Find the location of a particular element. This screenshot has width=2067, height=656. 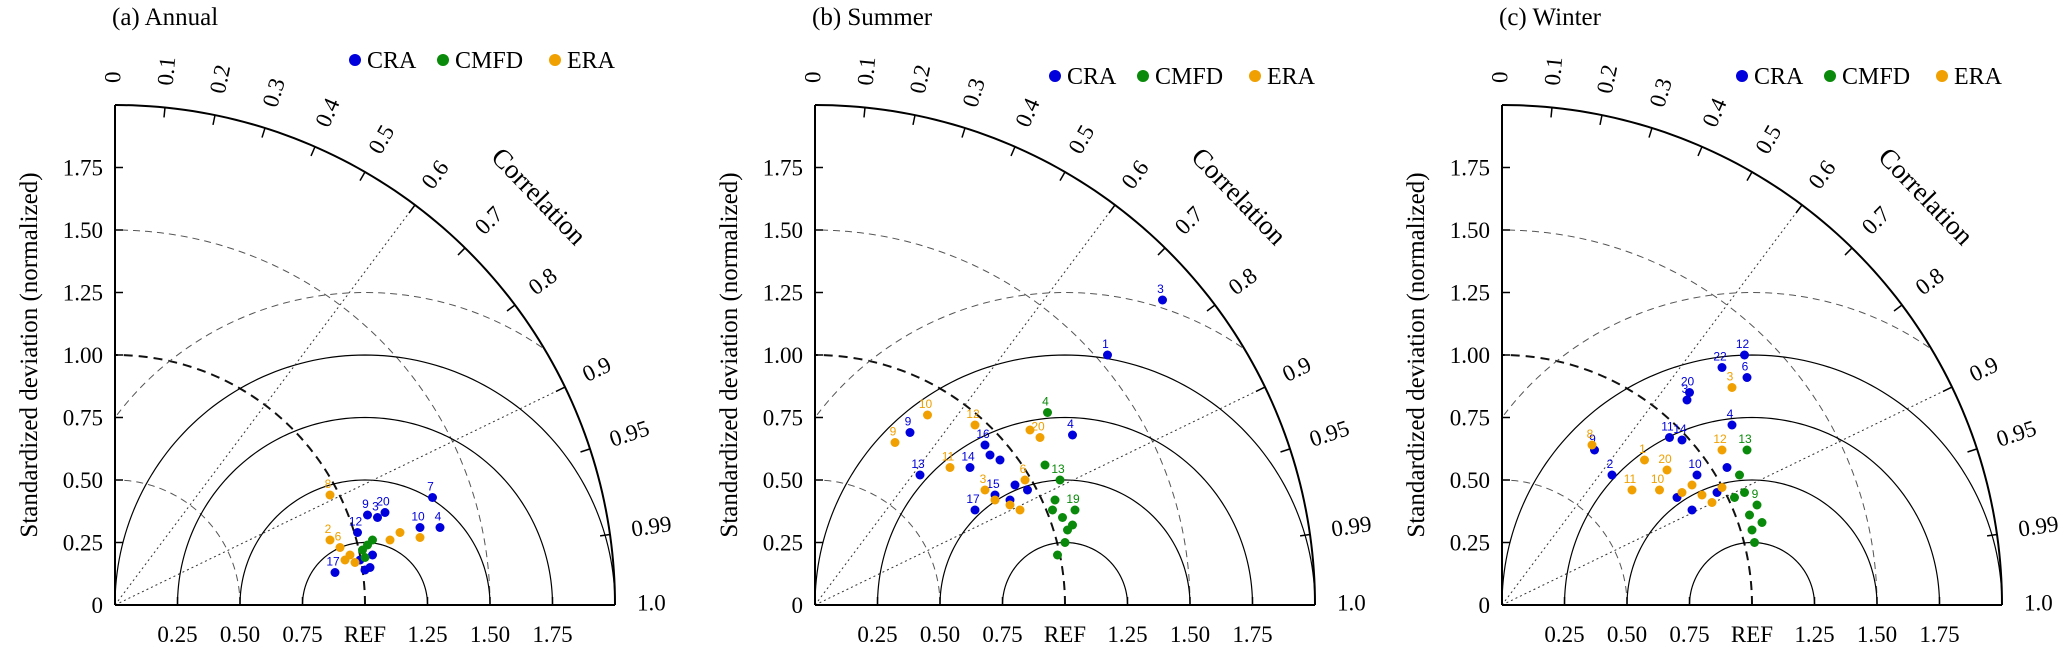

corr-tick-label: 0.7 is located at coordinates (489, 220).